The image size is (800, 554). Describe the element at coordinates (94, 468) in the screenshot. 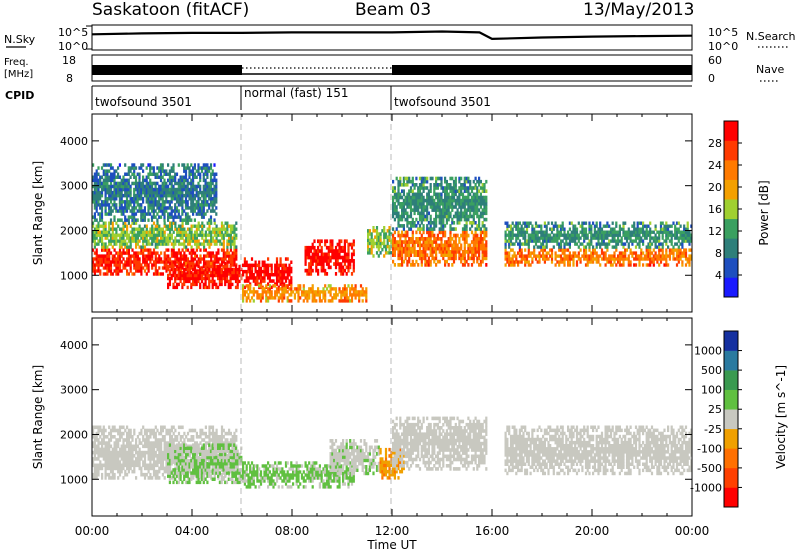

I see `vel-cells-band0-cell` at that location.